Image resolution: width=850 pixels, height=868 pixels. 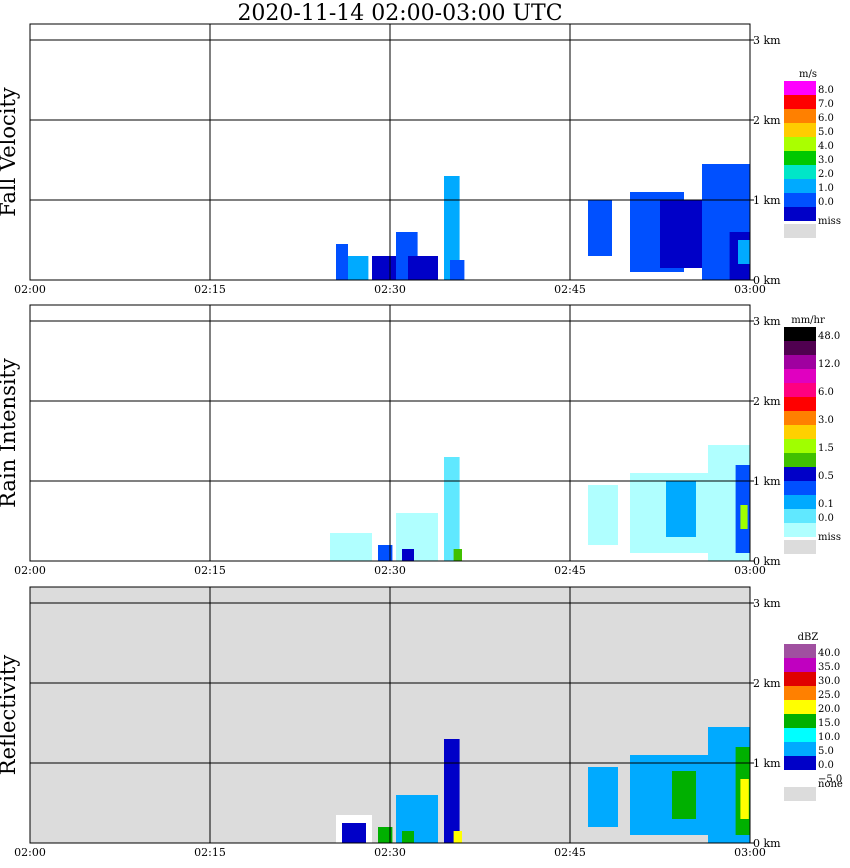 What do you see at coordinates (829, 537) in the screenshot?
I see `legend-label: miss` at bounding box center [829, 537].